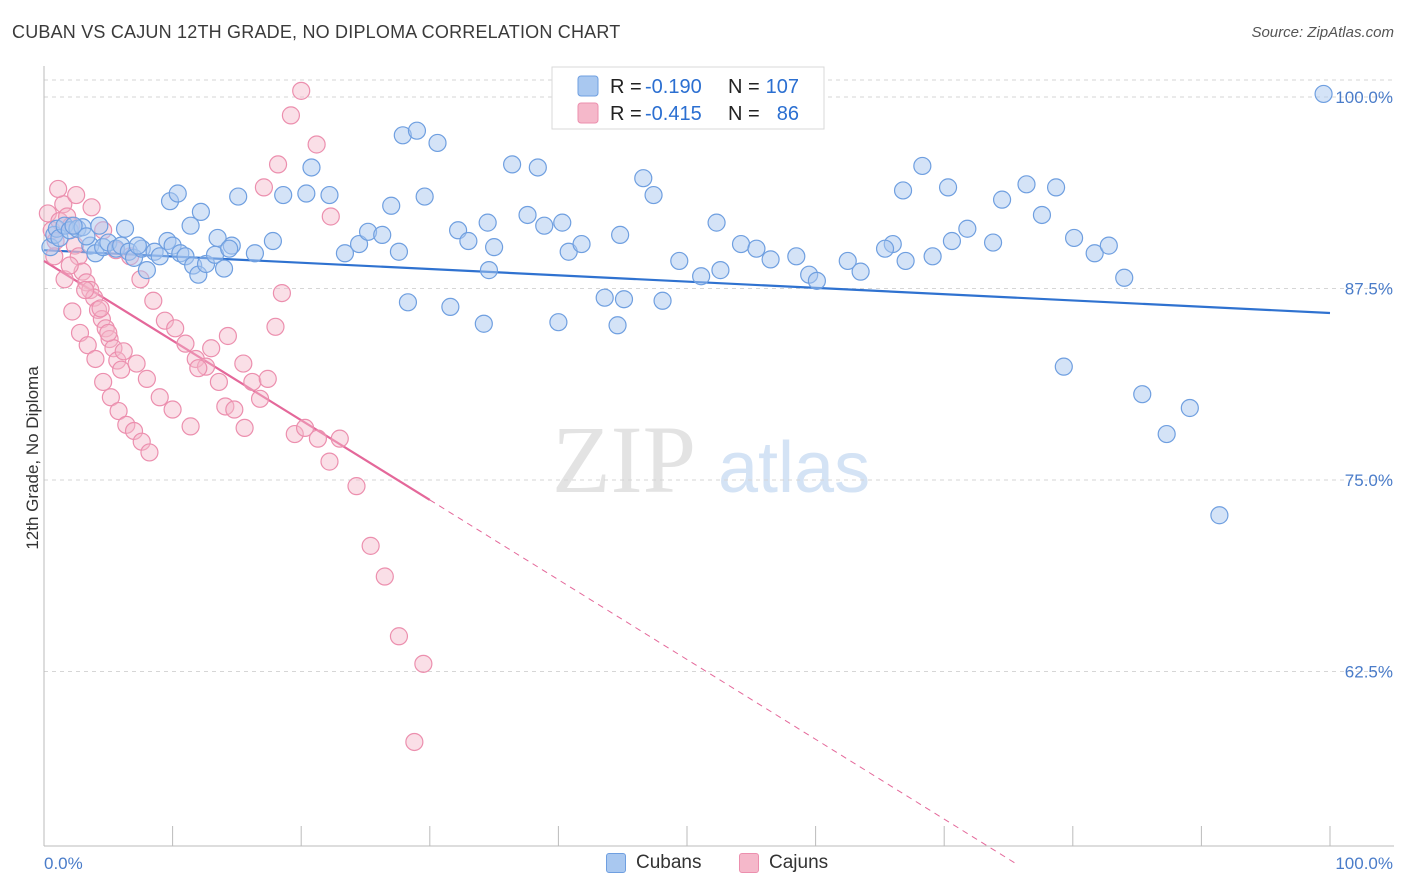  What do you see at coordinates (654, 863) in the screenshot?
I see `legend-item-cubans: Cubans` at bounding box center [654, 863].